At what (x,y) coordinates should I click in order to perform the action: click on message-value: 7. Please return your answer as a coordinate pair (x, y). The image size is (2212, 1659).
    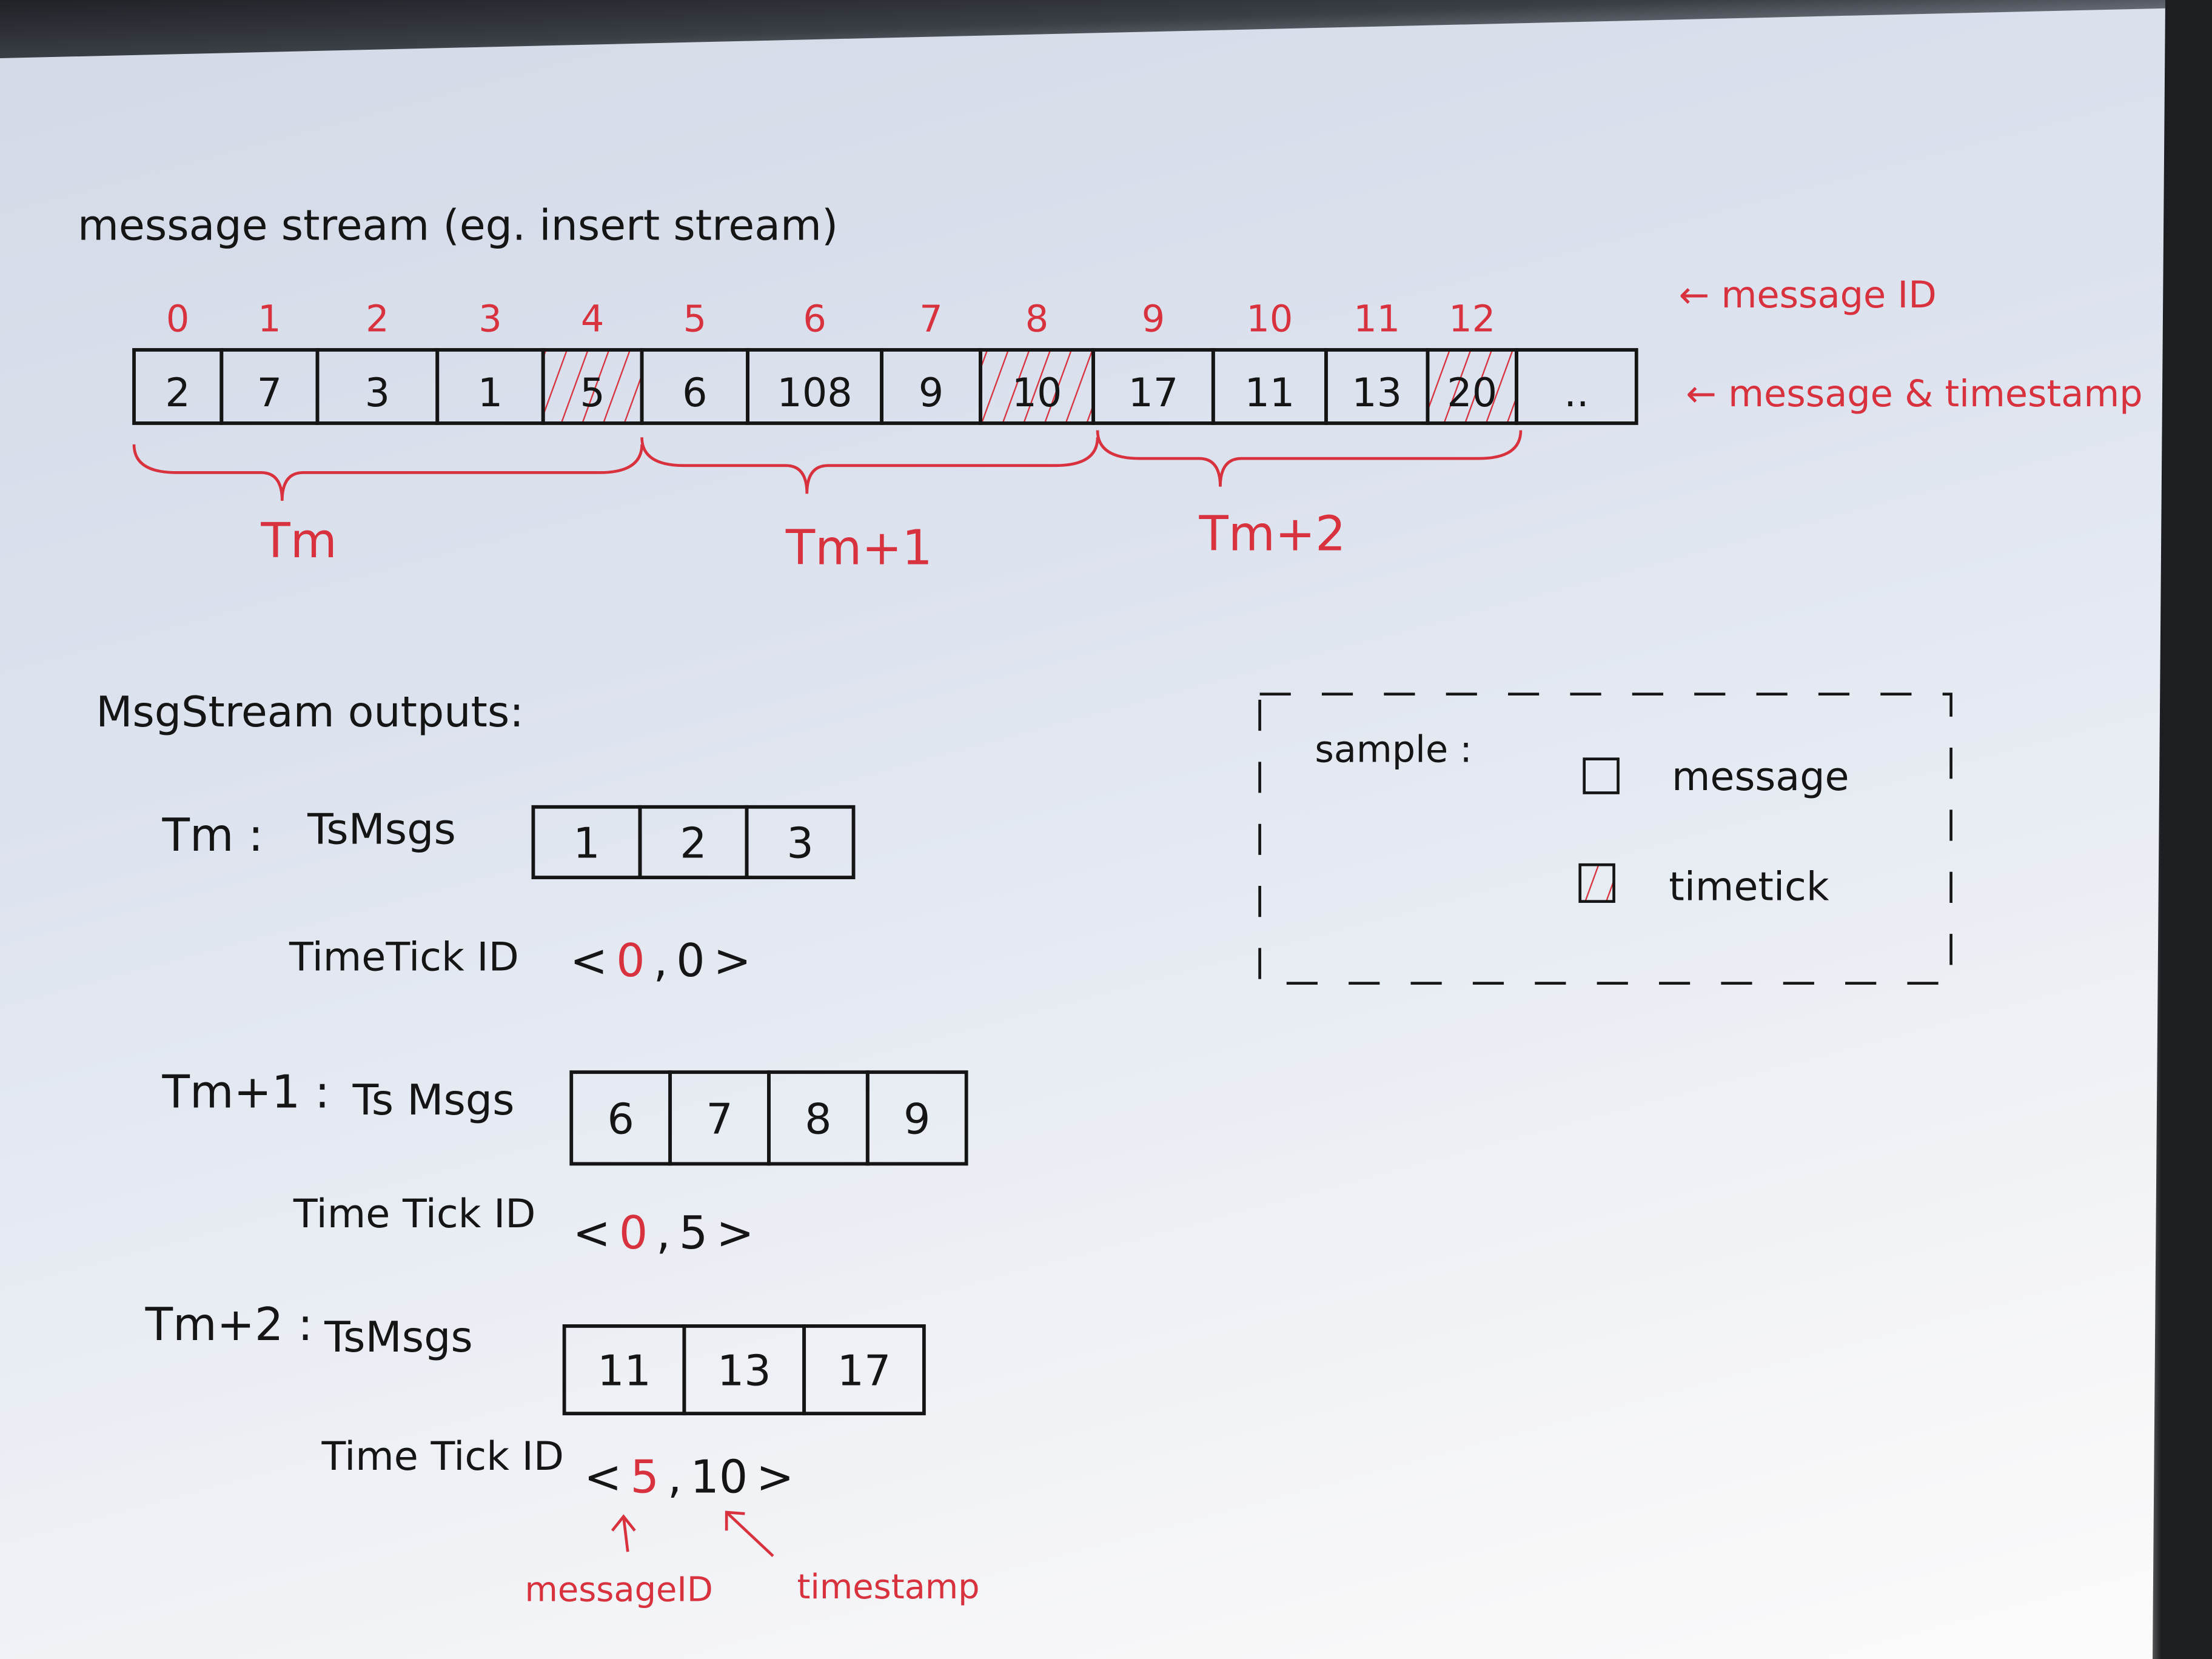
    Looking at the image, I should click on (719, 1119).